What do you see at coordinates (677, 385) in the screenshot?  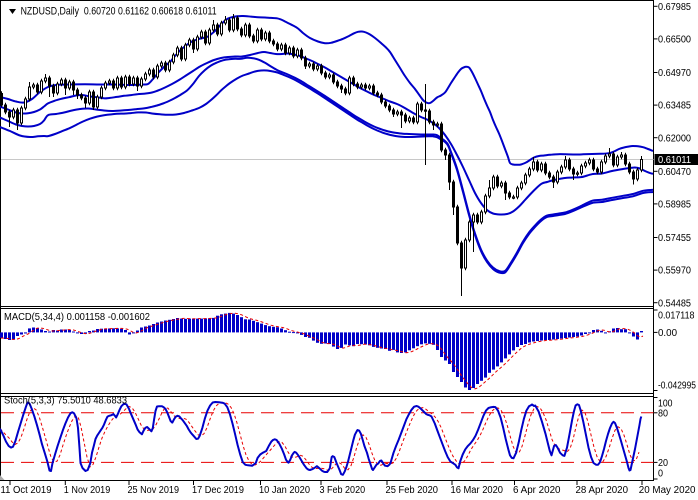 I see `svg-text: -0.042995` at bounding box center [677, 385].